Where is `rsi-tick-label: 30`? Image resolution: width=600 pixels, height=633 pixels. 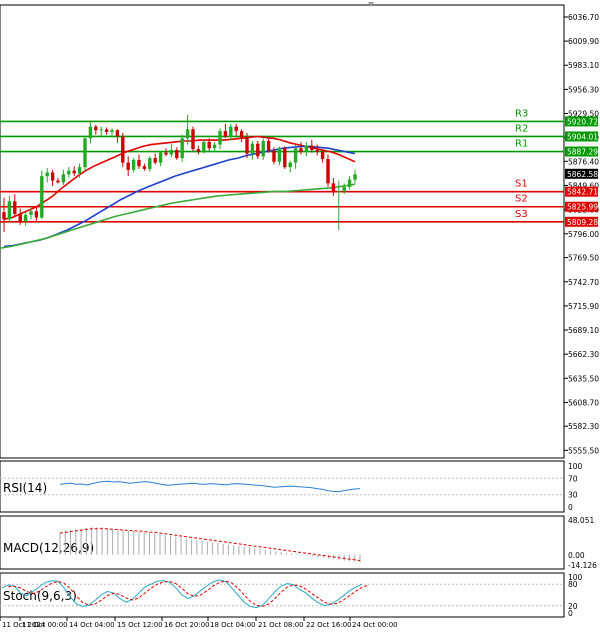
rsi-tick-label: 30 is located at coordinates (573, 495).